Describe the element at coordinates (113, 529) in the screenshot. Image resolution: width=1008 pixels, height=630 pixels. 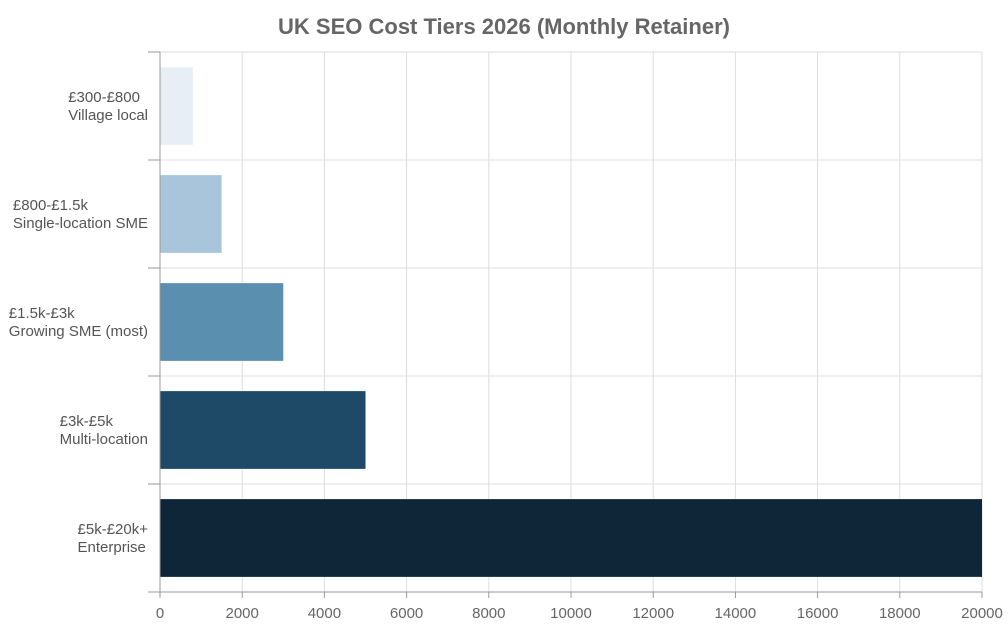
I see `category-label-line-4-0: £5k-£20k+` at that location.